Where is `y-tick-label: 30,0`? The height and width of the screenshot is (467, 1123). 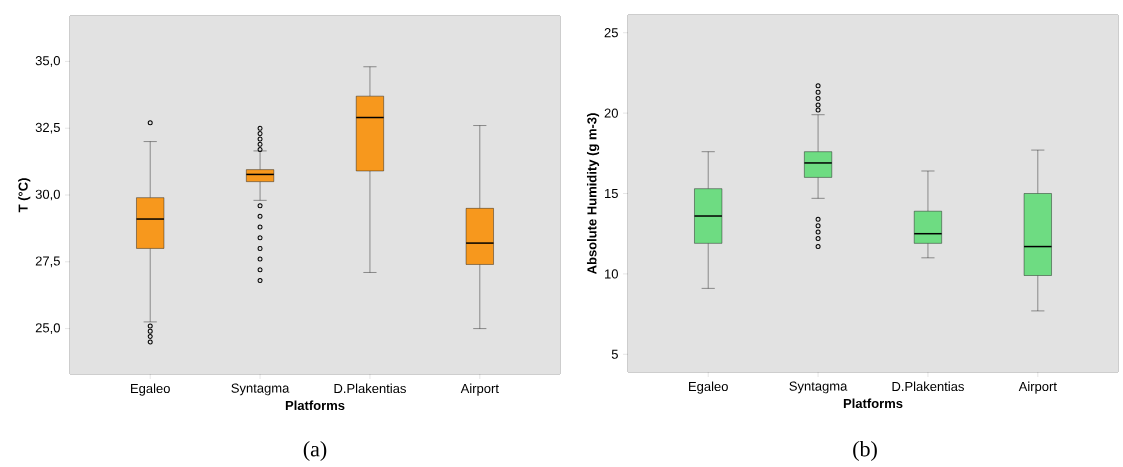 y-tick-label: 30,0 is located at coordinates (47, 195).